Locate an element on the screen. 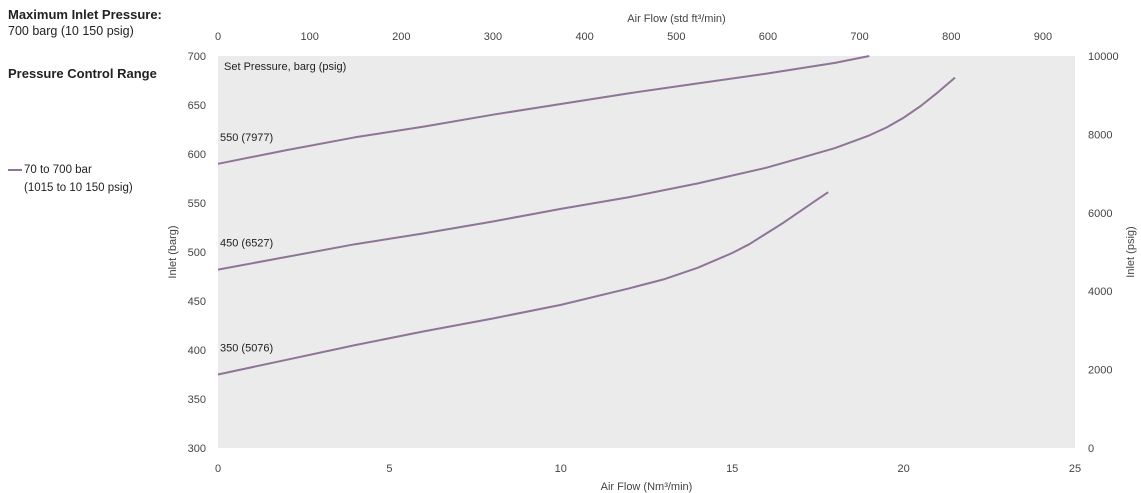 The width and height of the screenshot is (1141, 493). x-tick-label: 10 is located at coordinates (561, 469).